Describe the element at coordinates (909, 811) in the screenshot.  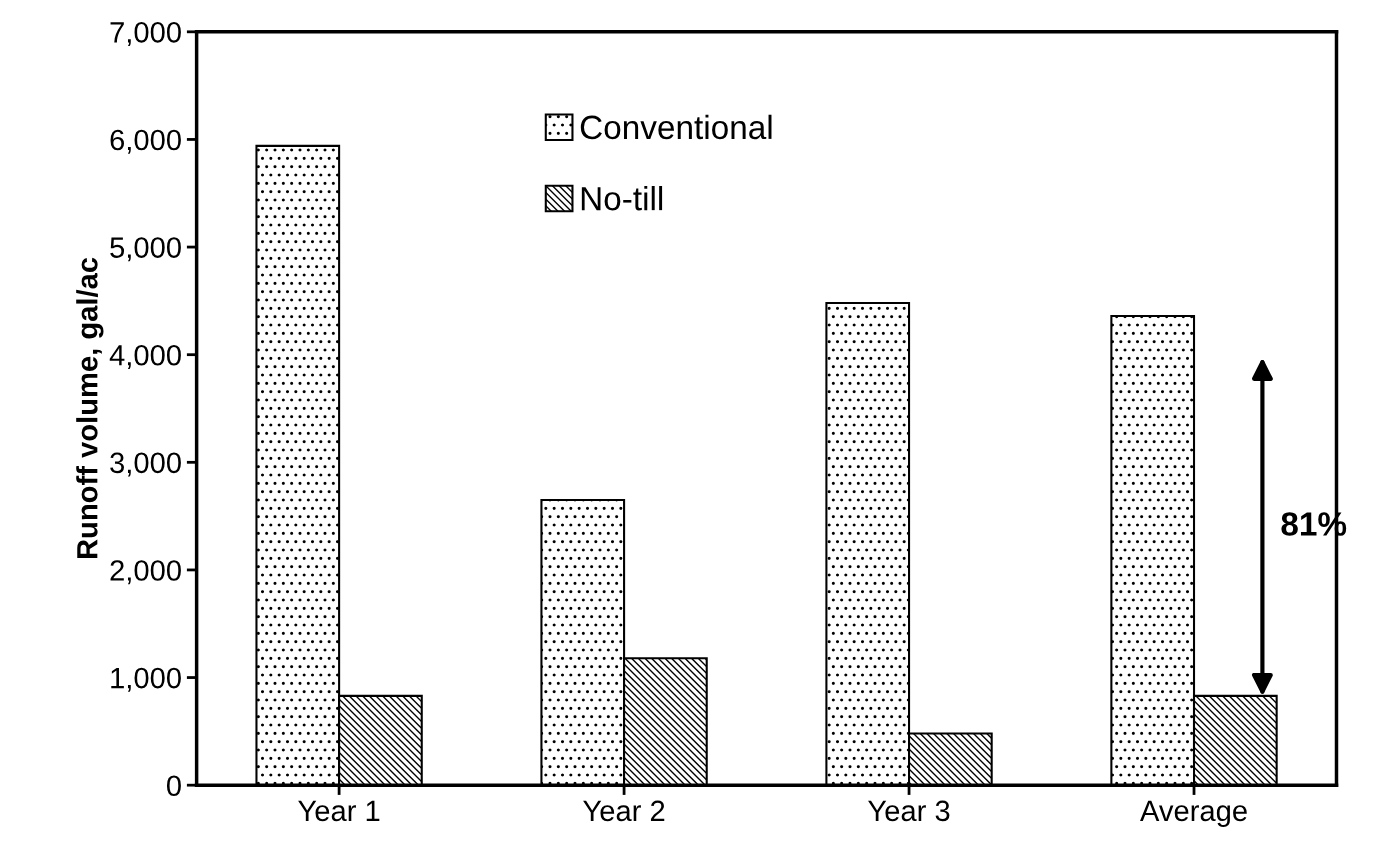
I see `x-tick-label: Year 3` at that location.